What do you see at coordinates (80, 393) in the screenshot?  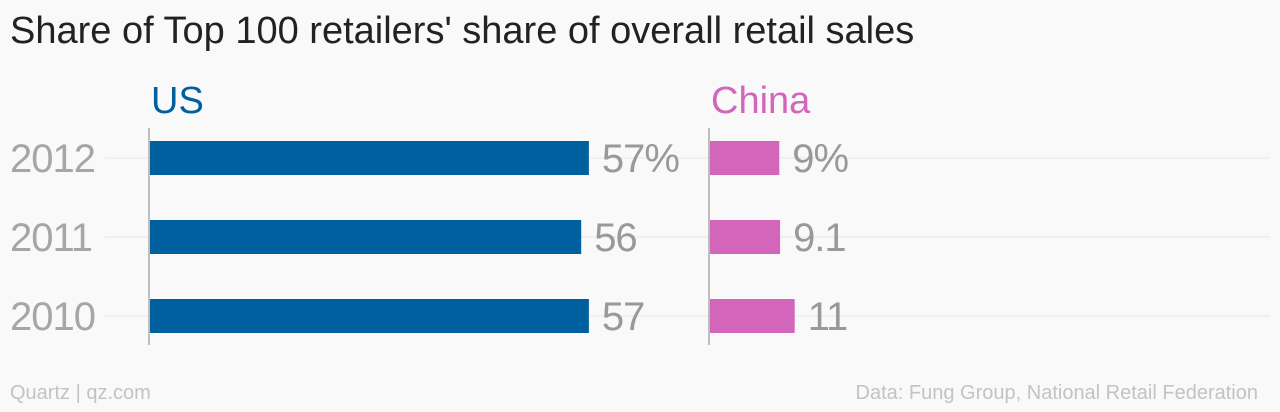 I see `footer-credit: Quartz | qz.com` at bounding box center [80, 393].